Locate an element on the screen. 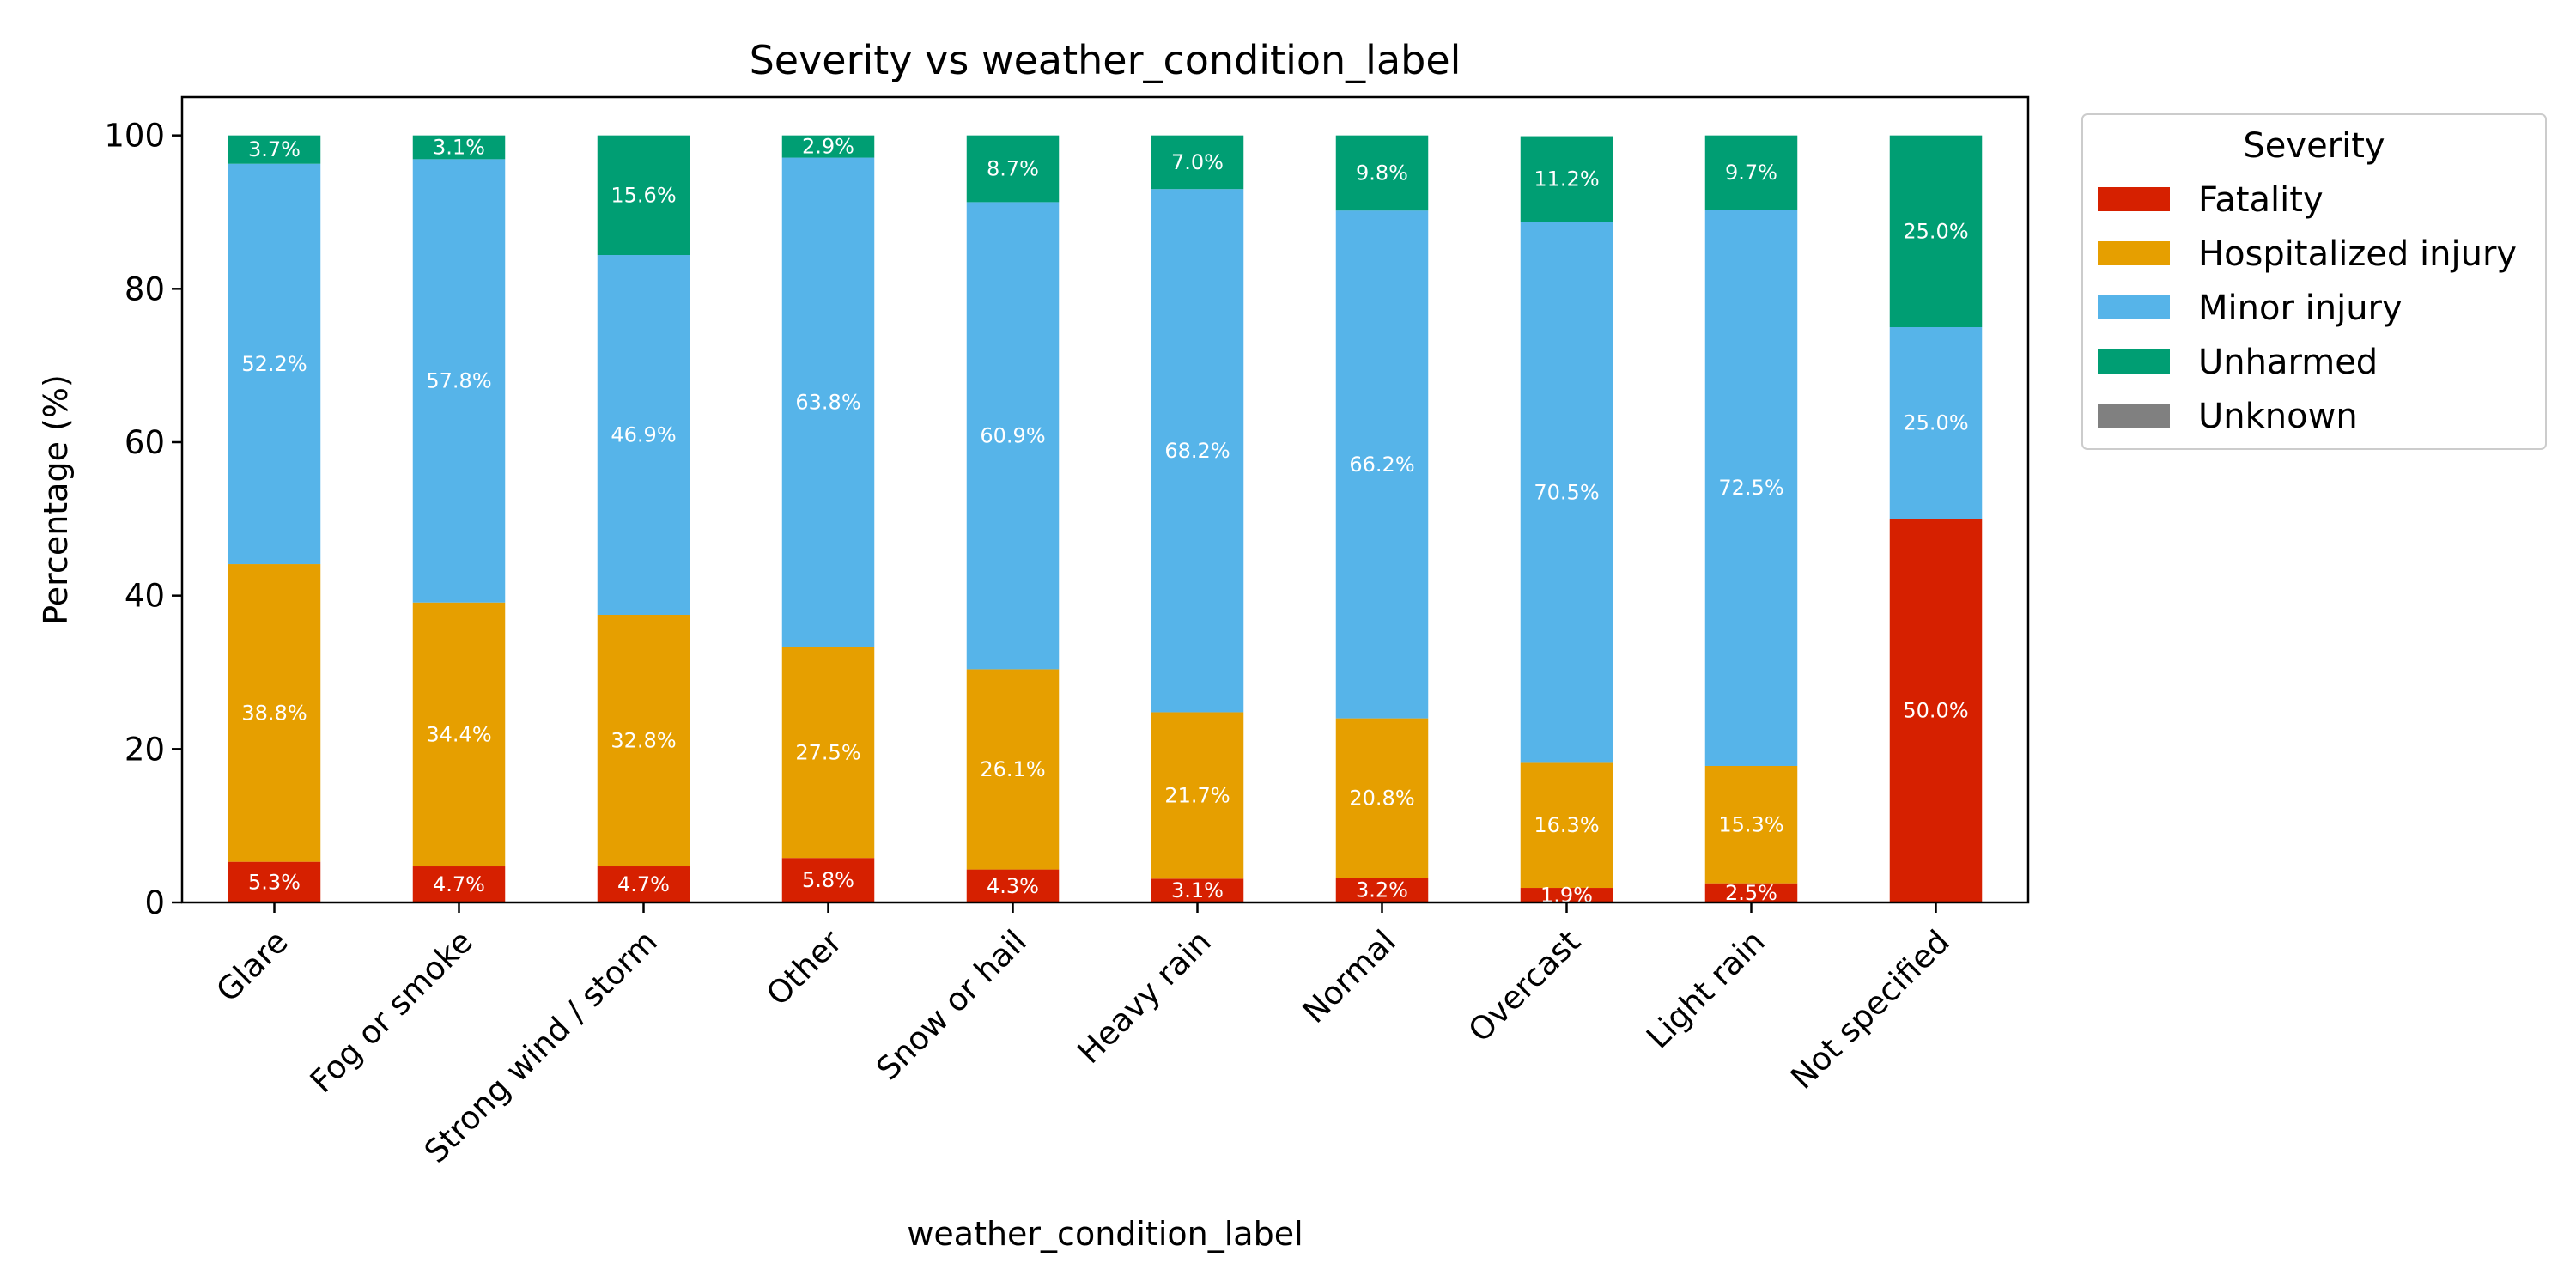 The image size is (2576, 1288). x-axis-label: weather_condition_label is located at coordinates (1105, 1234).